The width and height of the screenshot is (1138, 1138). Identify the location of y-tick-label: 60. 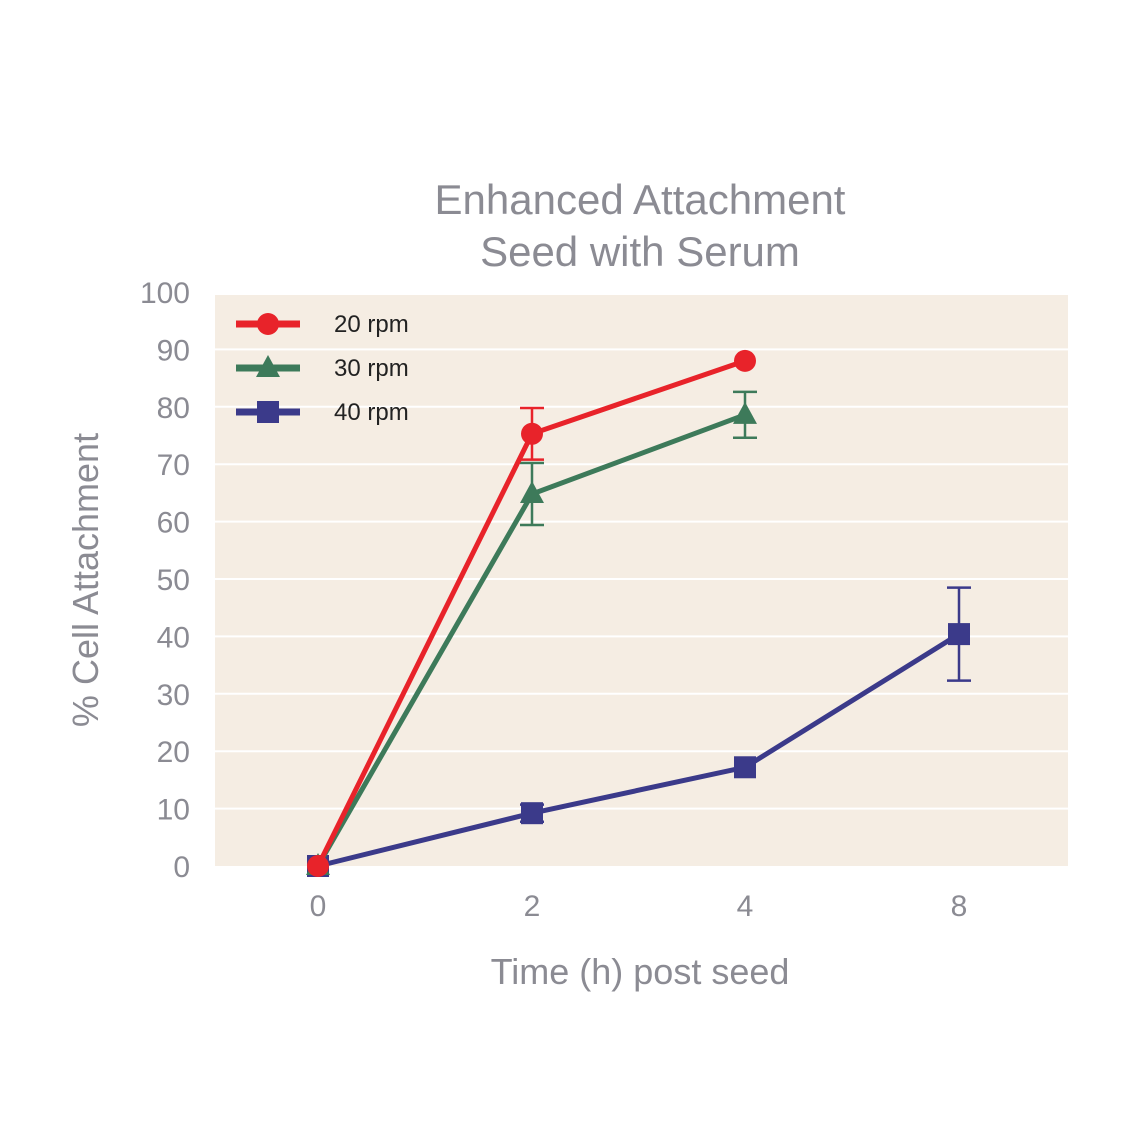
(173, 523).